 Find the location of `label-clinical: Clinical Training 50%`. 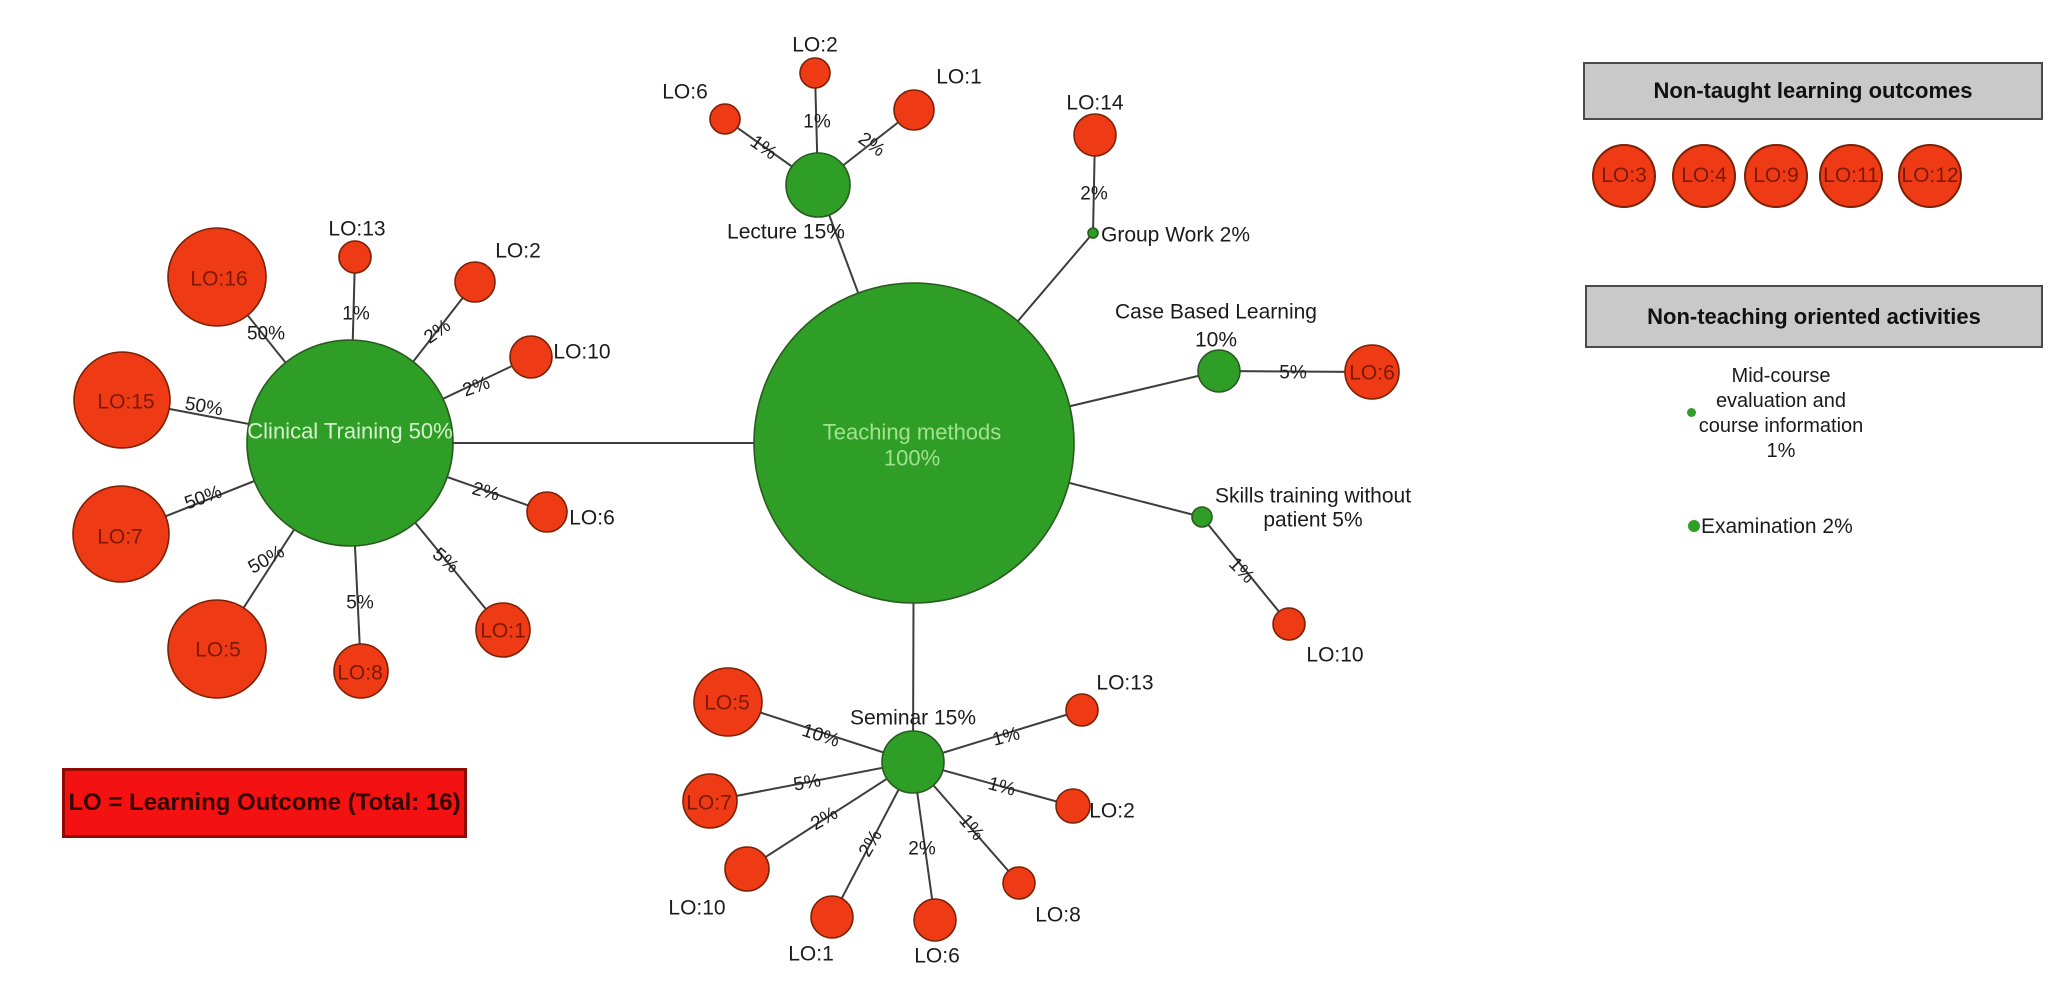

label-clinical: Clinical Training 50% is located at coordinates (349, 431).